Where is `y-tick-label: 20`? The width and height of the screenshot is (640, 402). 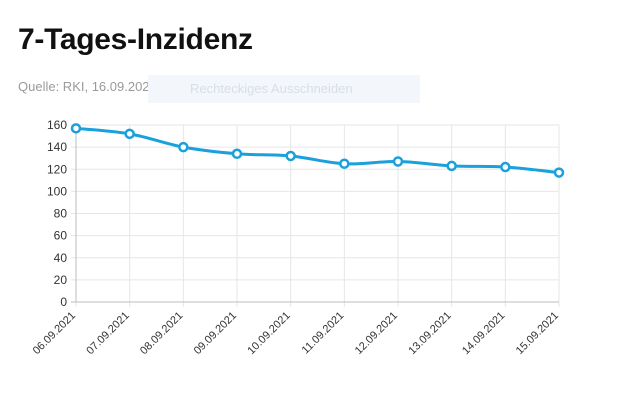
y-tick-label: 20 is located at coordinates (61, 280).